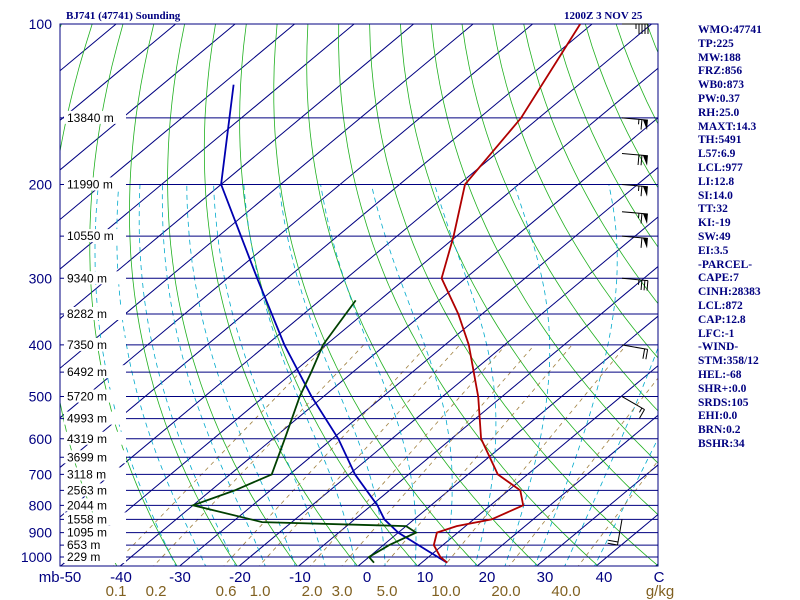 The height and width of the screenshot is (600, 800). What do you see at coordinates (545, 577) in the screenshot?
I see `temperature-tick-label: 30` at bounding box center [545, 577].